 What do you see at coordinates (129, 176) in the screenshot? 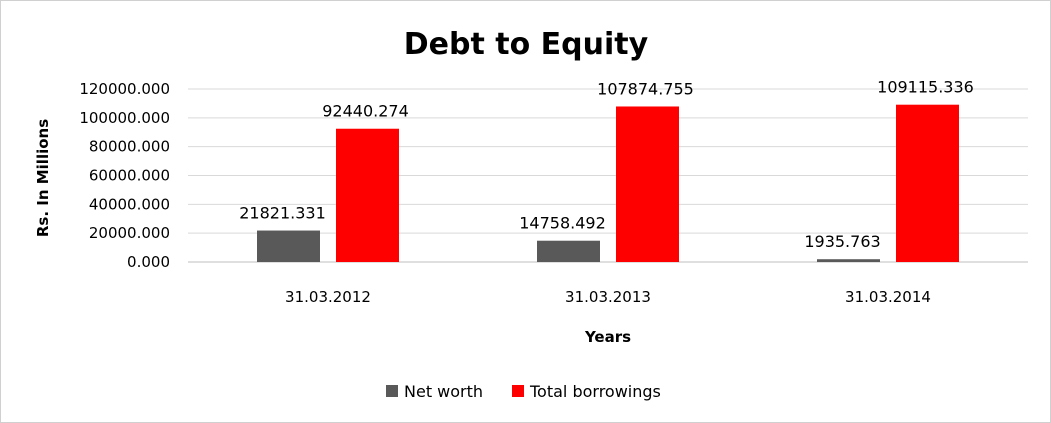
I see `y-tick-label: 60000.000` at bounding box center [129, 176].